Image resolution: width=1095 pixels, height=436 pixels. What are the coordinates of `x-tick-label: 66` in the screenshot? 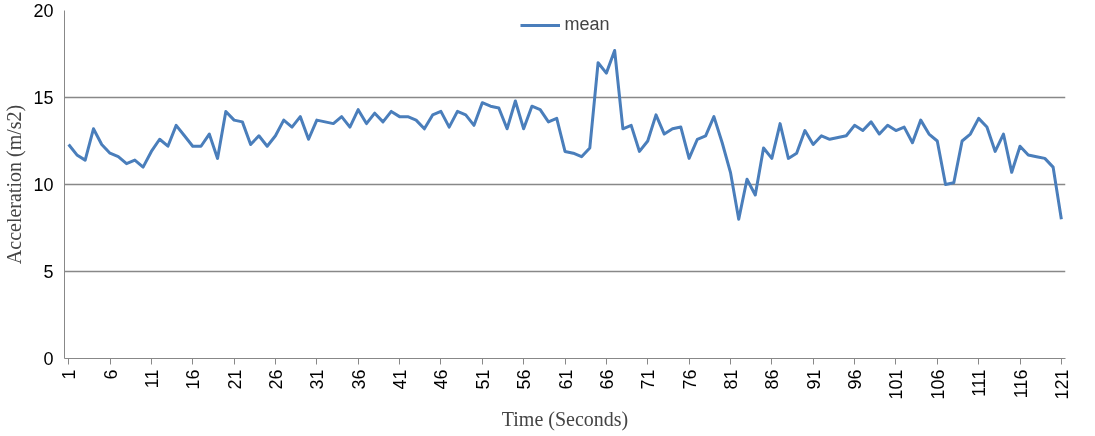 It's located at (606, 379).